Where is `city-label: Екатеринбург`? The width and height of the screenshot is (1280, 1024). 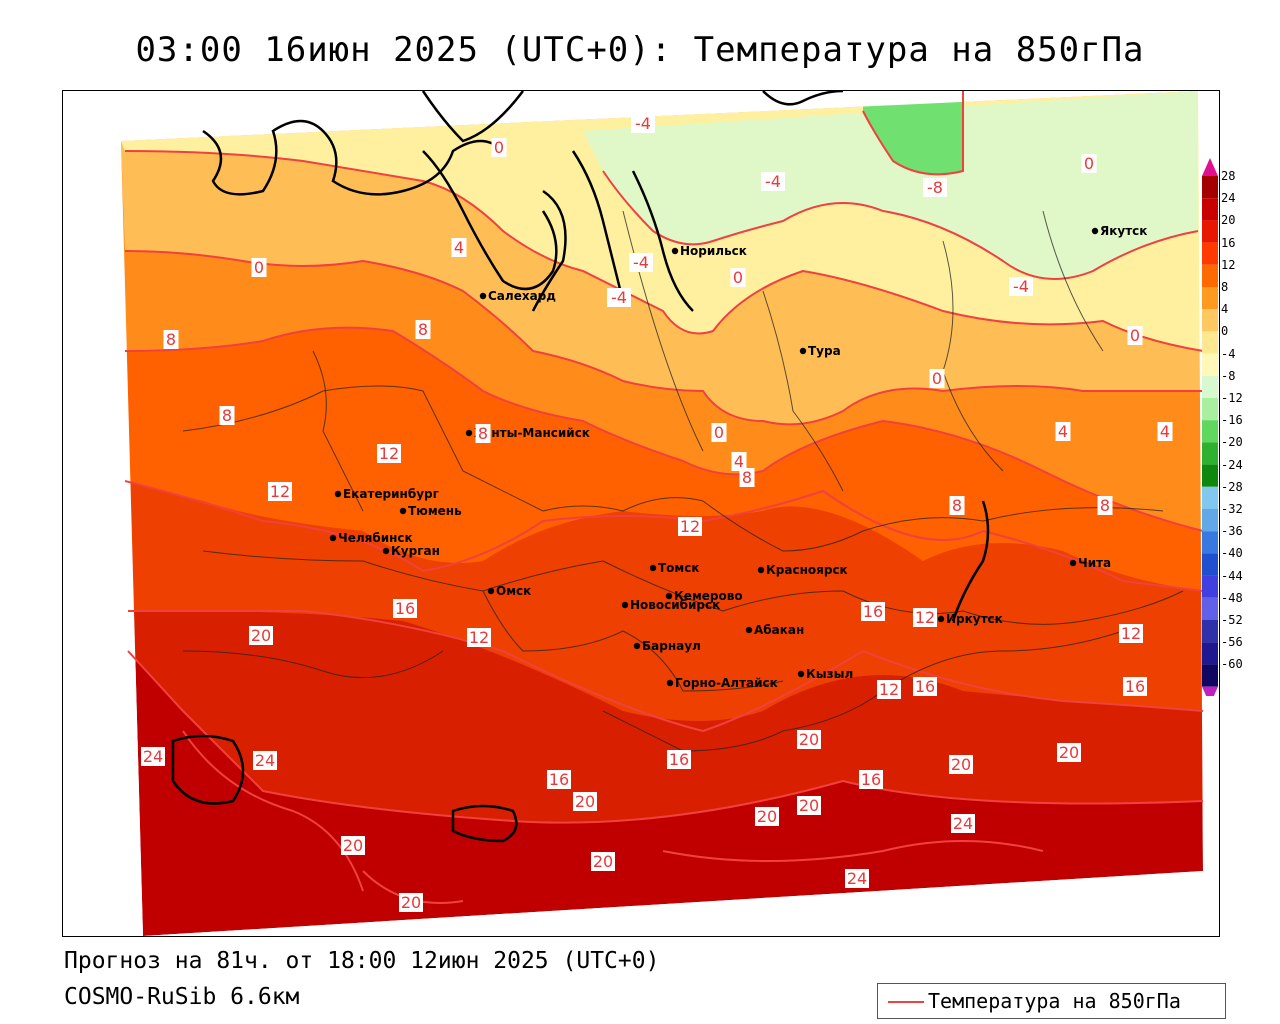
city-label: Екатеринбург is located at coordinates (391, 494).